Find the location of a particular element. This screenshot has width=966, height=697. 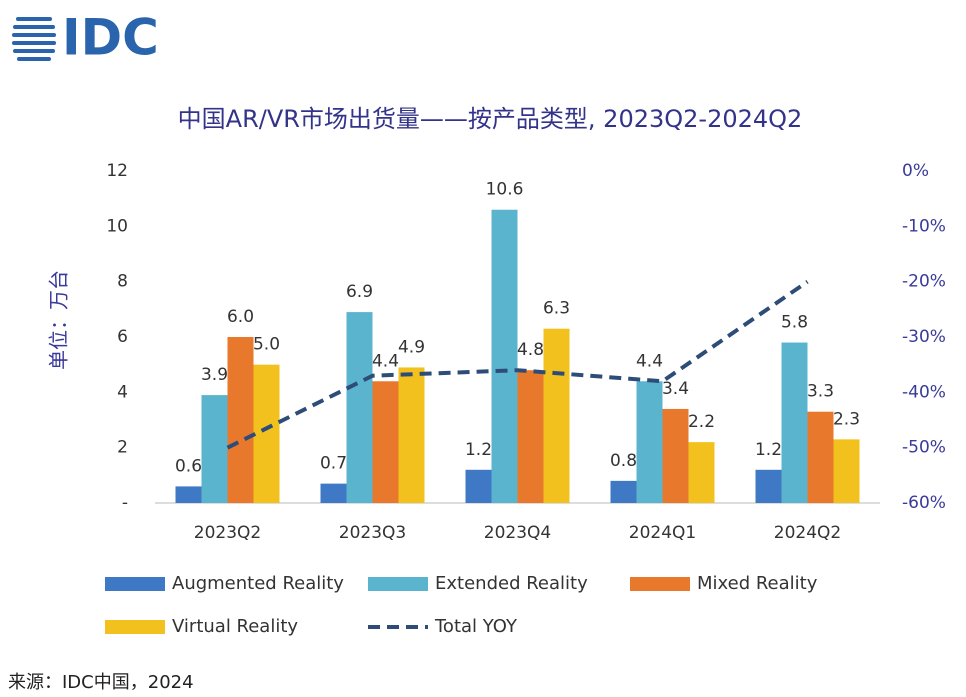

value-label: 6.3 is located at coordinates (556, 309).